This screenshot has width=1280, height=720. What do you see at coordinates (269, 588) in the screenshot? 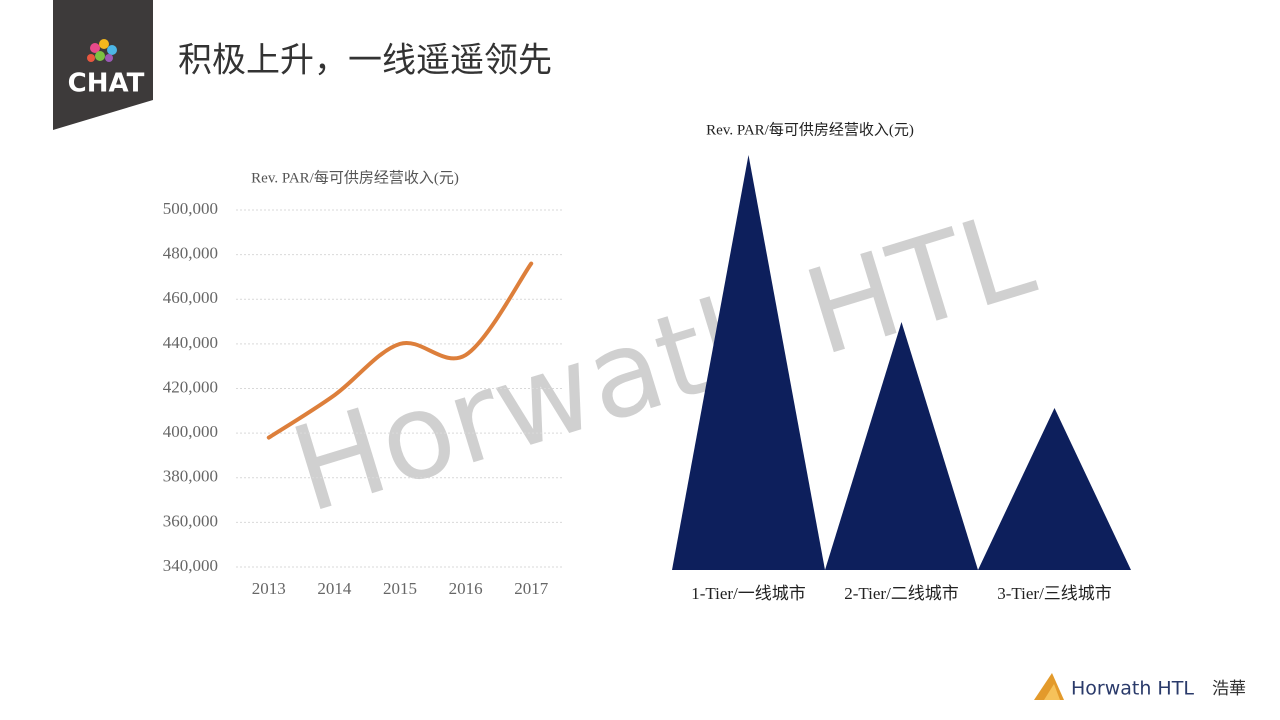
I see `x-tick-label: 2013` at bounding box center [269, 588].